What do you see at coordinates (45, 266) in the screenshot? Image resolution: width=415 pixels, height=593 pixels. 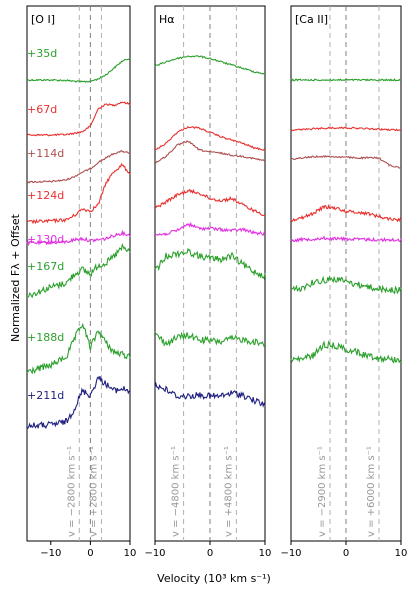 I see `epoch-label: +167d` at bounding box center [45, 266].